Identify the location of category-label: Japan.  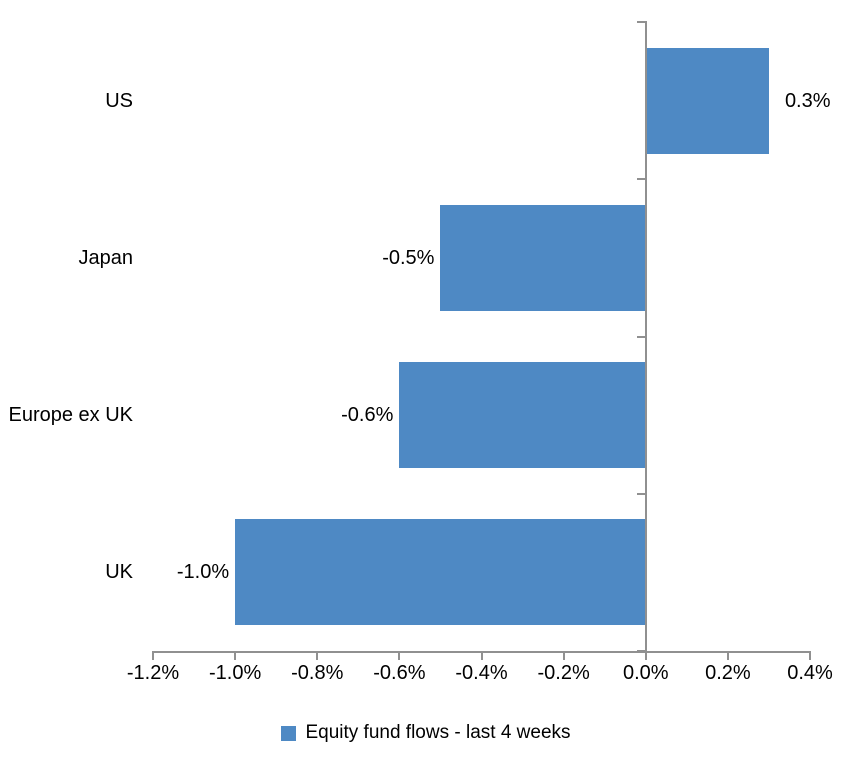
(106, 257).